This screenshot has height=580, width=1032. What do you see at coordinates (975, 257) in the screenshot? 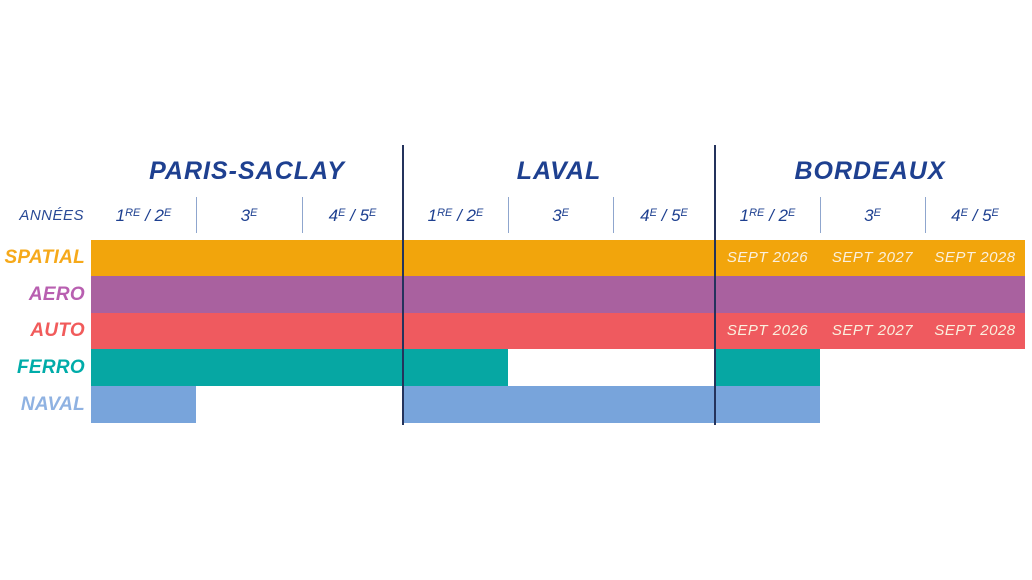
I see `spatial-sept-2028: SEPT 2028` at bounding box center [975, 257].